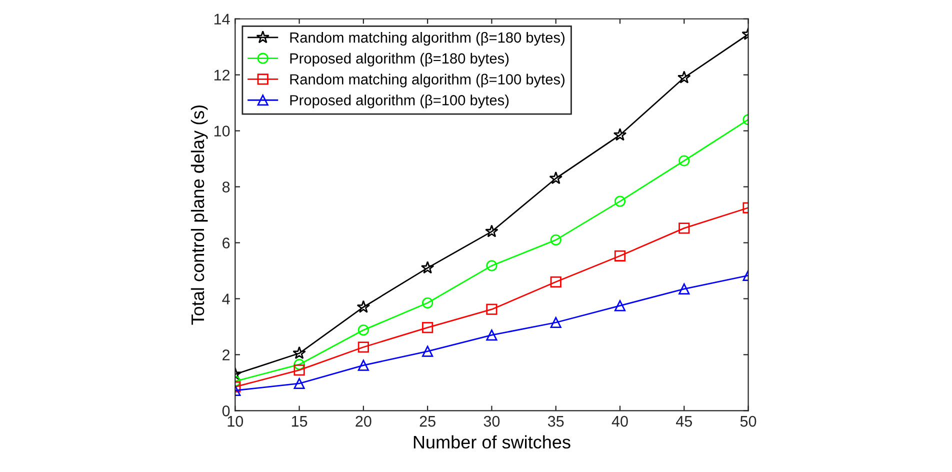  Describe the element at coordinates (427, 39) in the screenshot. I see `legend-label: Random matching algorithm (β=180 bytes)` at that location.